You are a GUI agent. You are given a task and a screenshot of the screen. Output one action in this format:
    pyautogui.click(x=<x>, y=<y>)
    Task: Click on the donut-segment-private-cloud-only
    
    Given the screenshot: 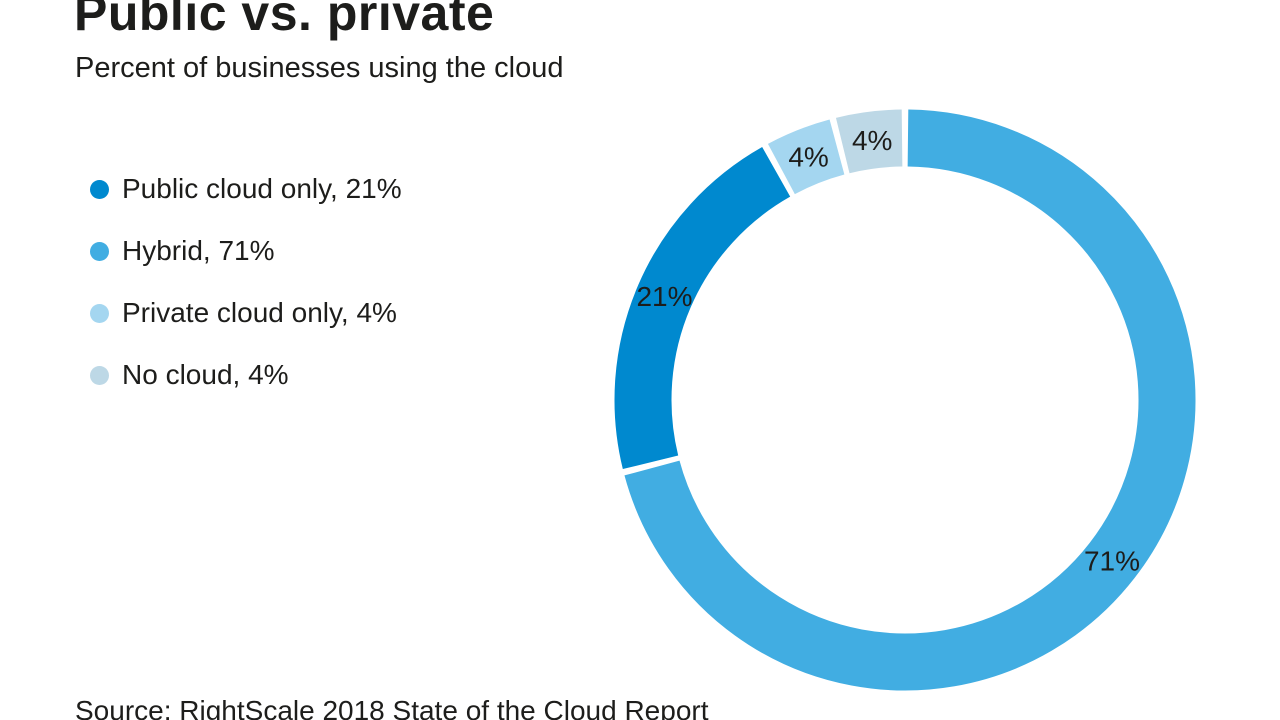 What is the action you would take?
    pyautogui.click(x=806, y=157)
    